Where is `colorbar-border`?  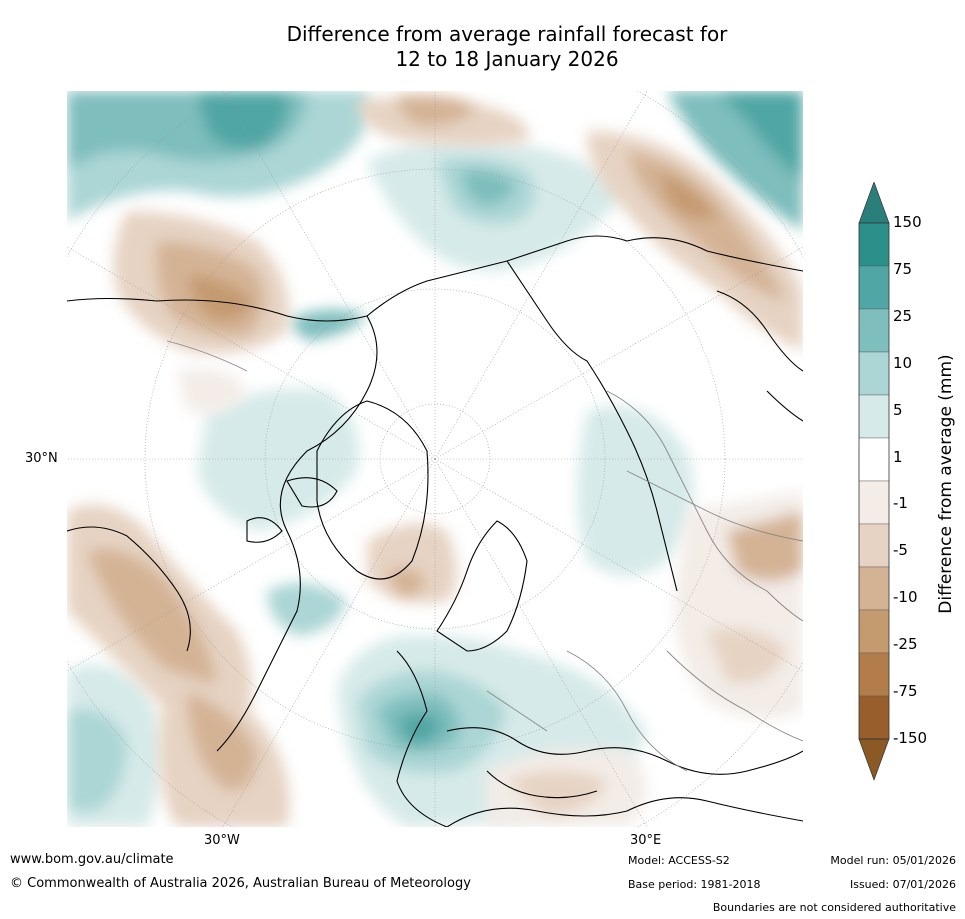
colorbar-border is located at coordinates (874, 481).